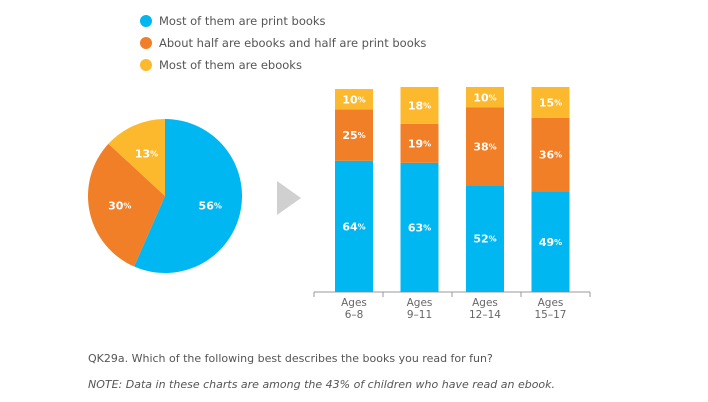  What do you see at coordinates (119, 205) in the screenshot?
I see `pie-label-1: 30%` at bounding box center [119, 205].